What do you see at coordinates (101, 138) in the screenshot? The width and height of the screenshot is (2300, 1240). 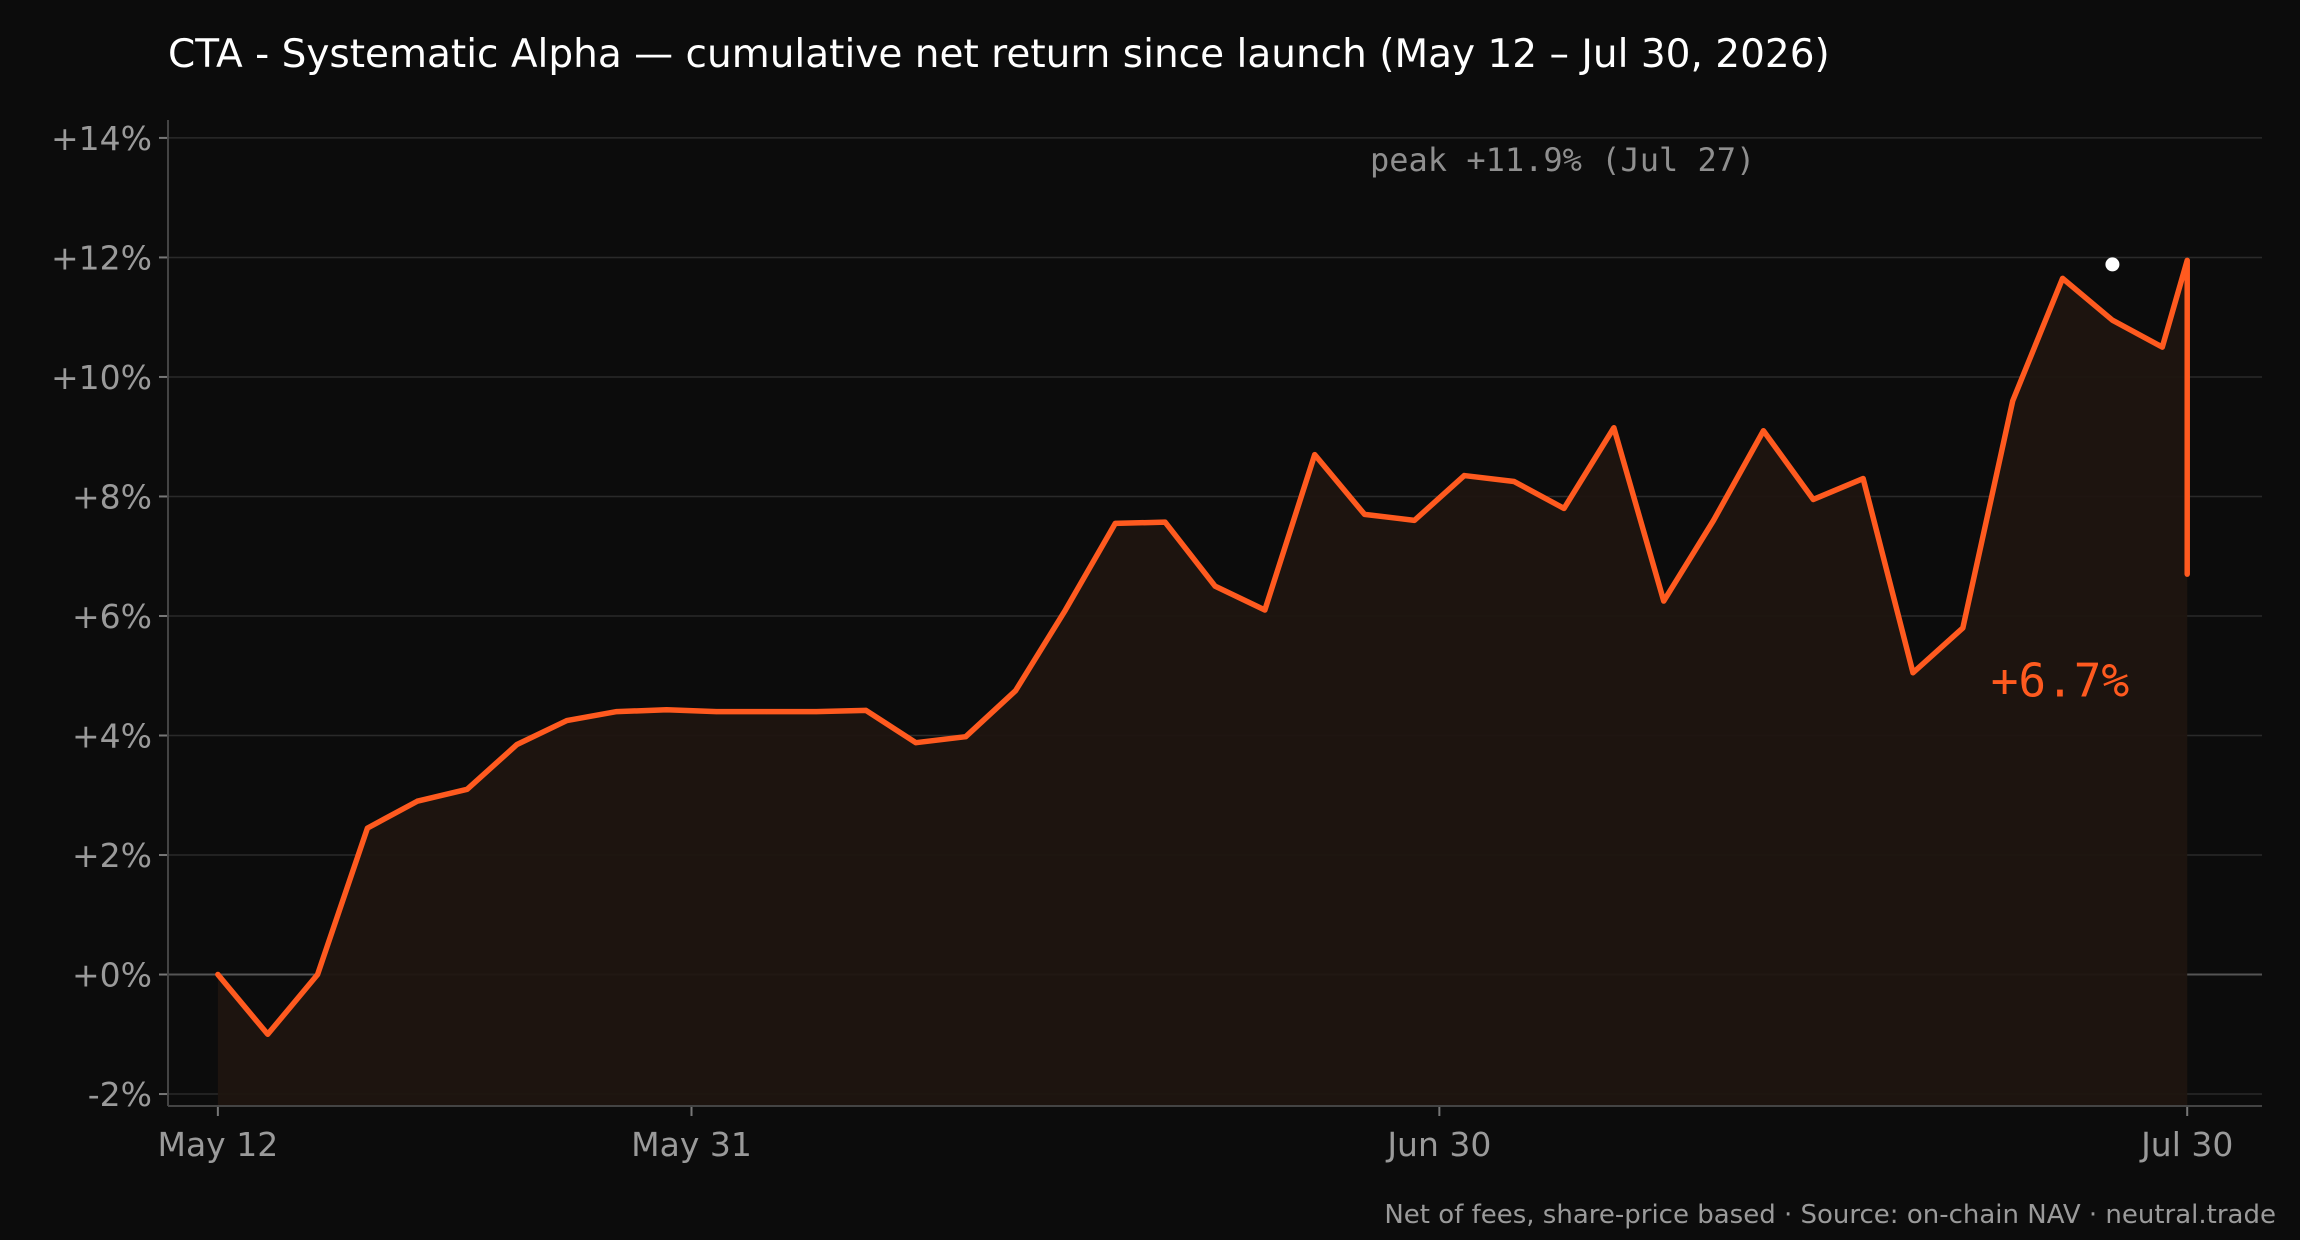 I see `y-tick-label: +14%` at bounding box center [101, 138].